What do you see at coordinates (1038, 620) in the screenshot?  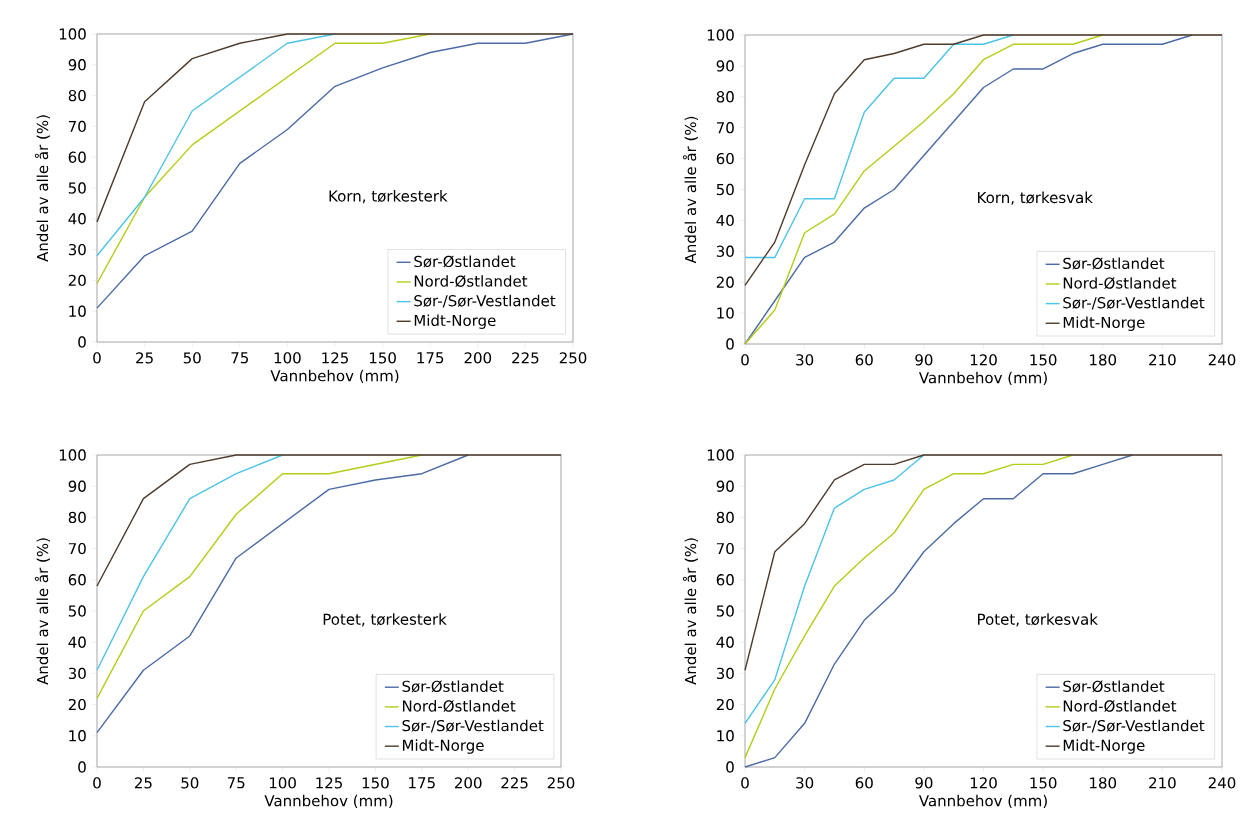 I see `text: Potet, tørkesvak` at bounding box center [1038, 620].